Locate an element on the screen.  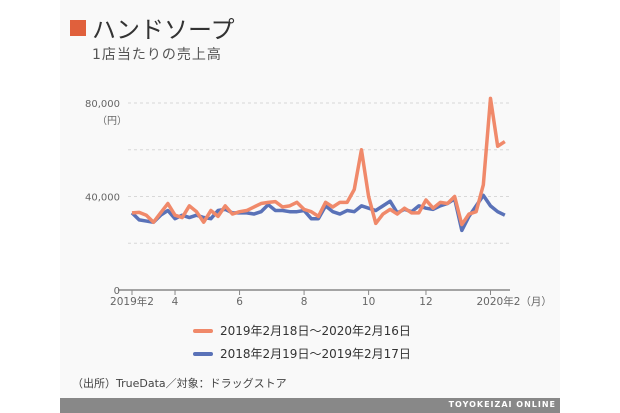
legend-item-2018: 2018年2月19日～2019年2月17日 is located at coordinates (302, 353).